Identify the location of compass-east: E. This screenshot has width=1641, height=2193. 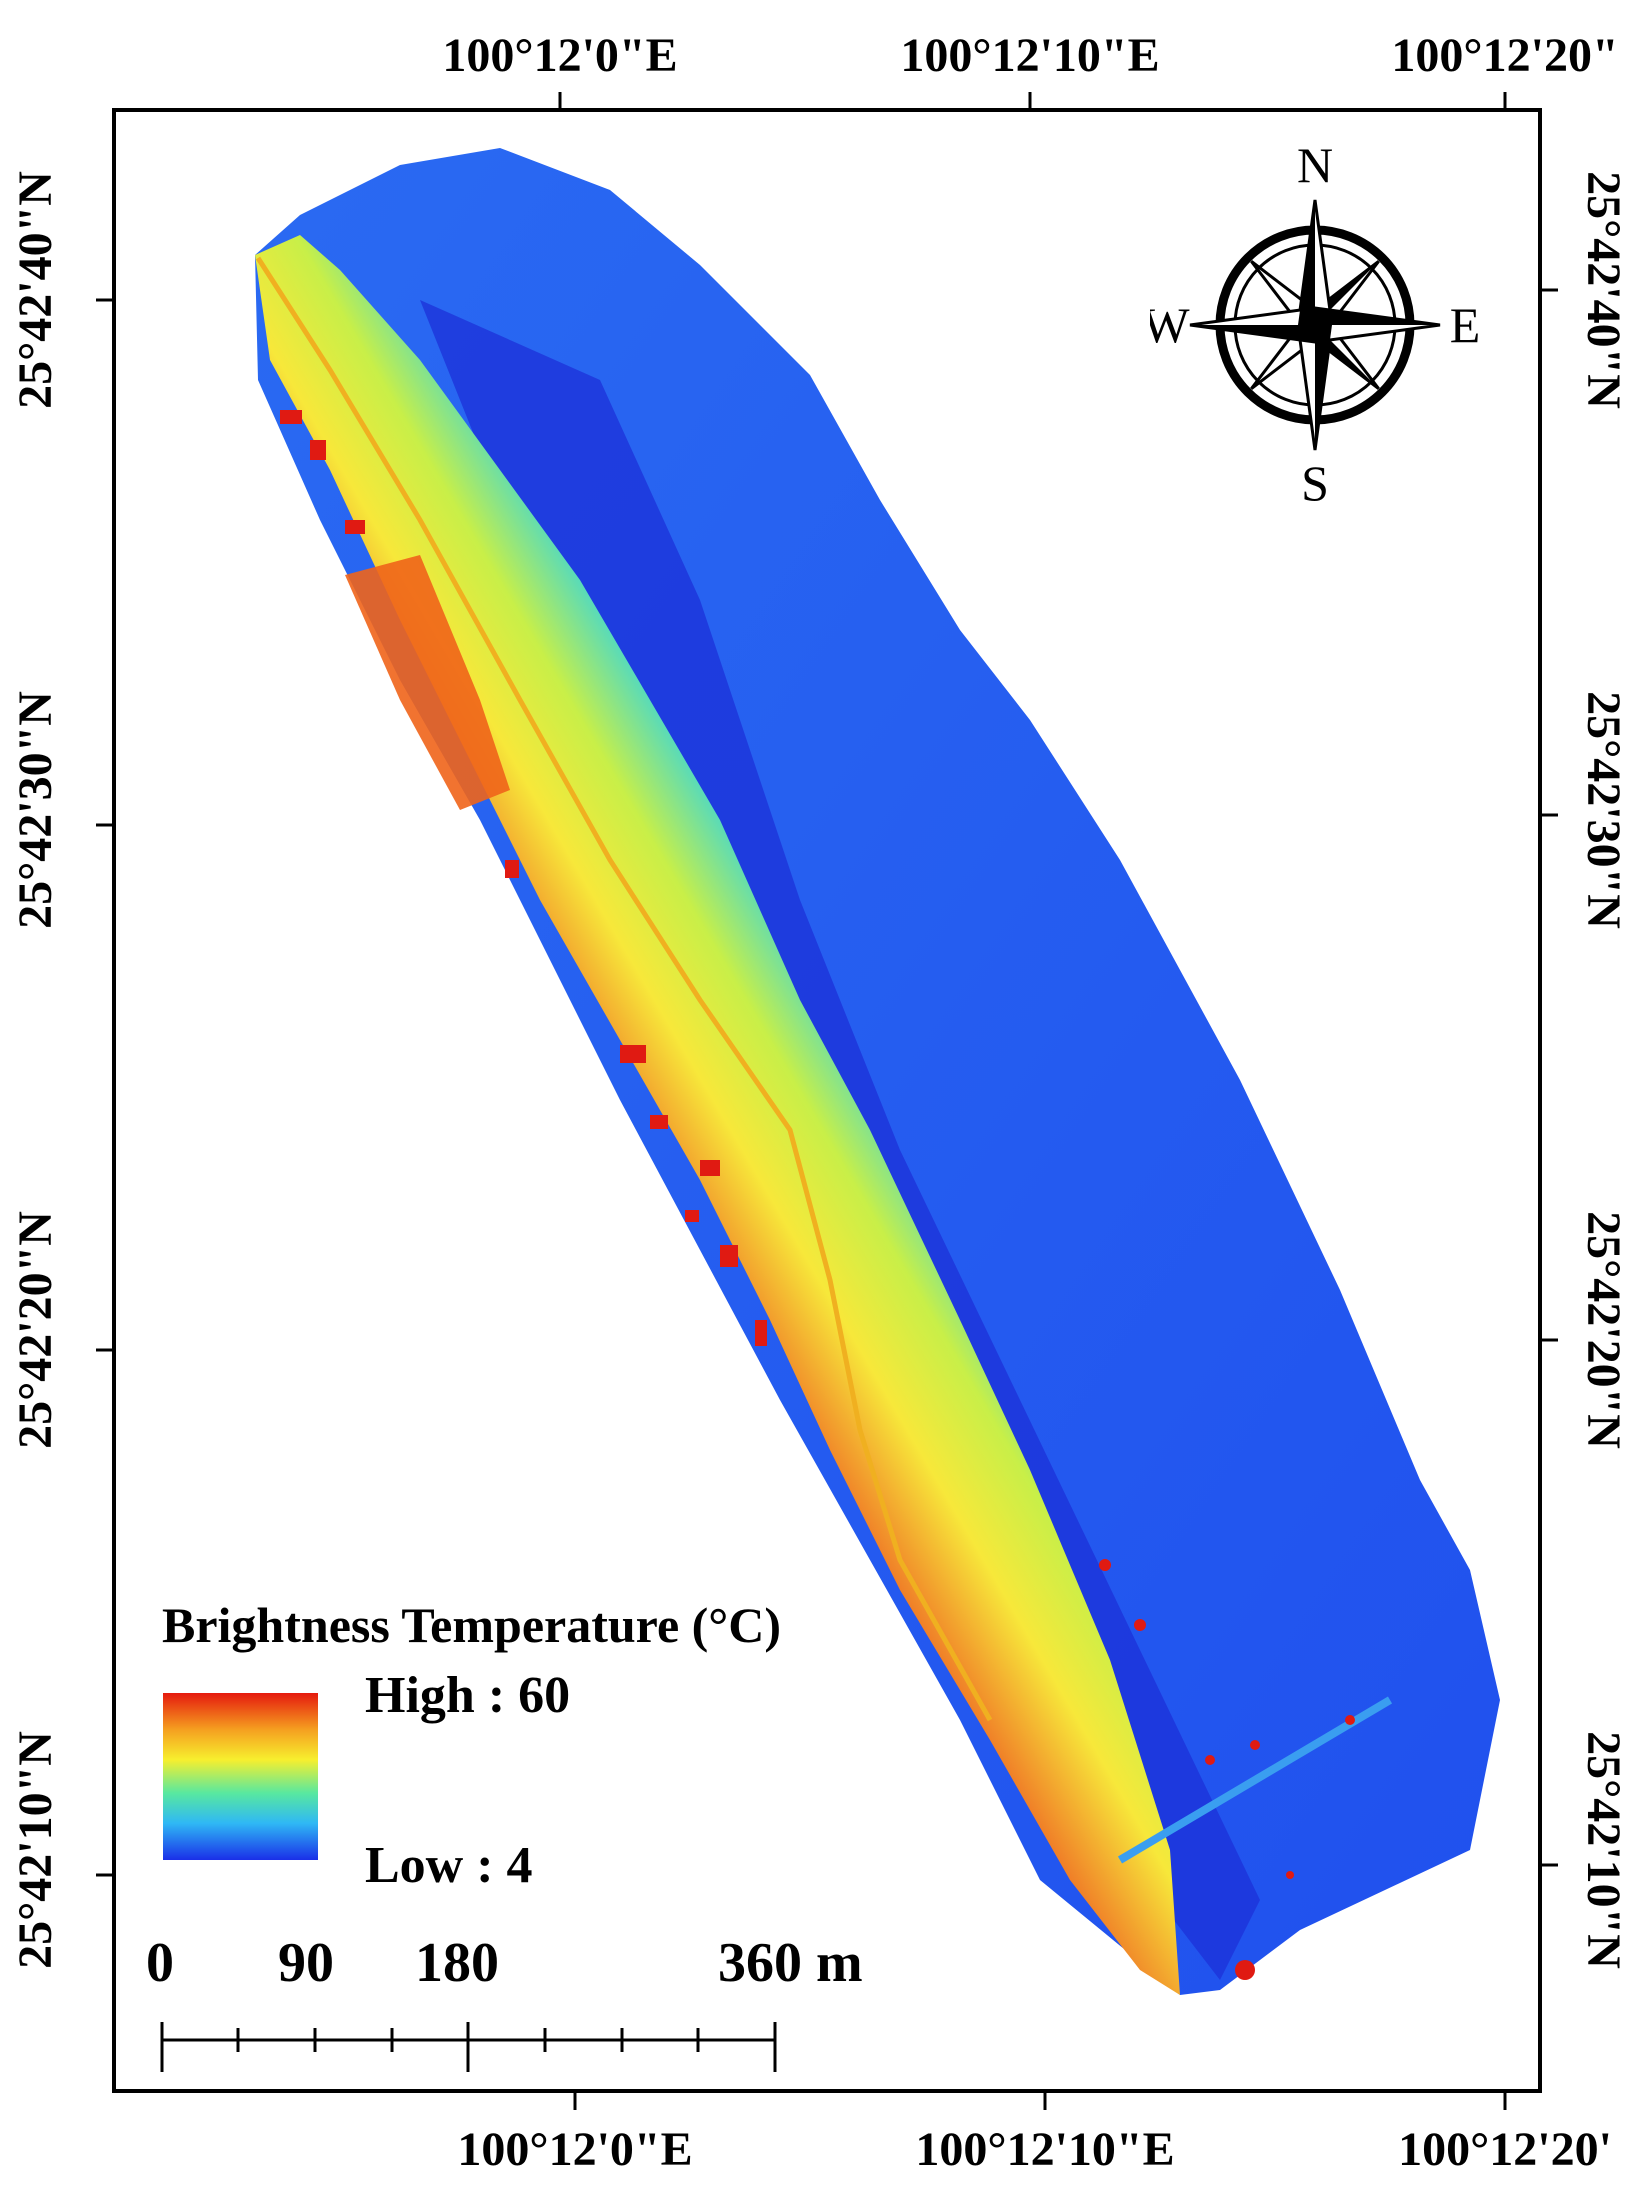
(1465, 325).